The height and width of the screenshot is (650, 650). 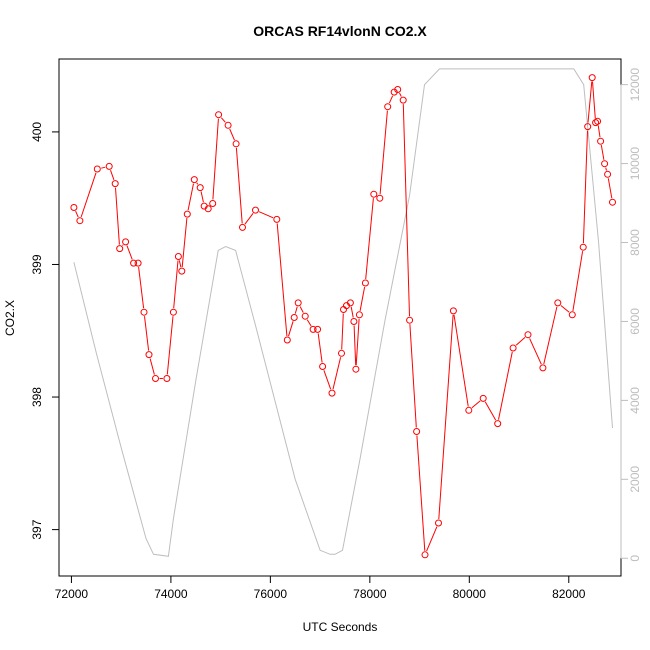 What do you see at coordinates (37, 264) in the screenshot?
I see `y-tick-label: 399` at bounding box center [37, 264].